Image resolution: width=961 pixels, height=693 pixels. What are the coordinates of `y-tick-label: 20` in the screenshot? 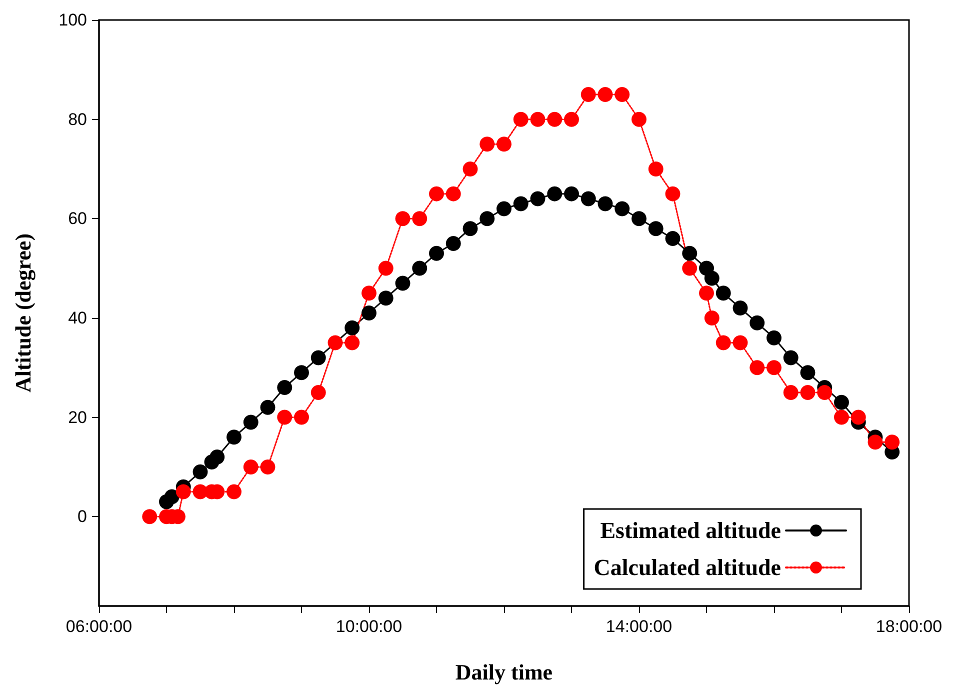 It's located at (77, 417).